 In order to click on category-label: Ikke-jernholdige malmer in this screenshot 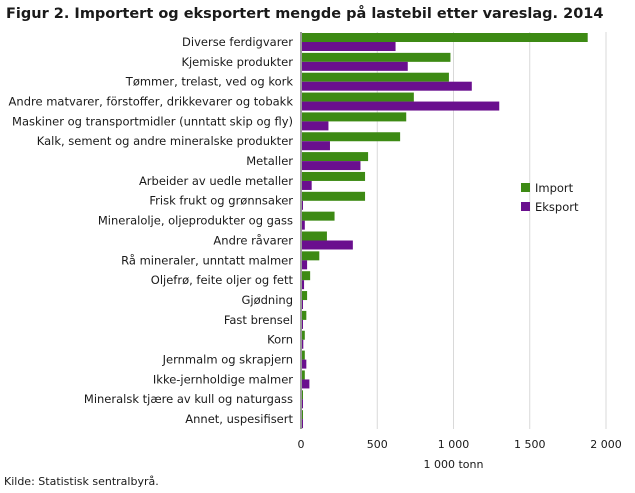, I will do `click(223, 379)`.